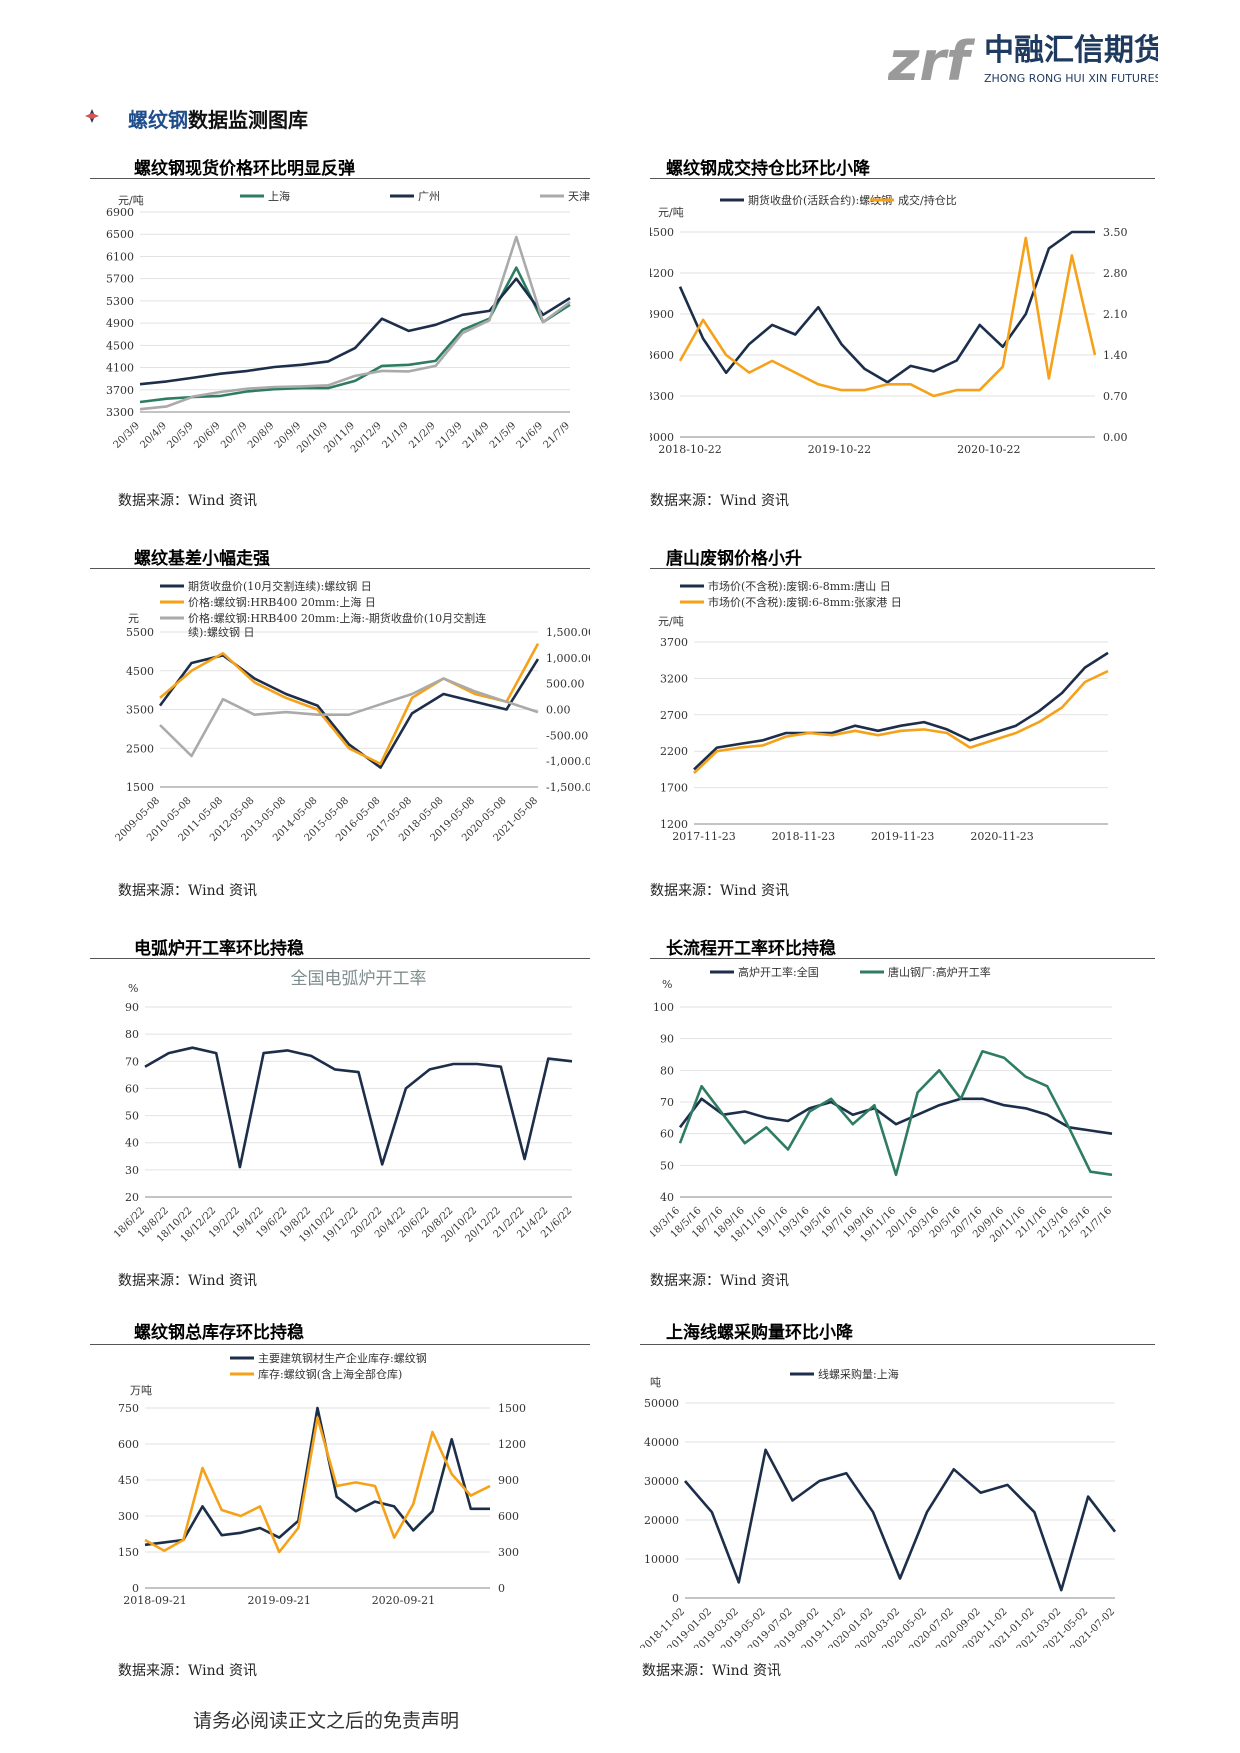 This screenshot has width=1240, height=1753. What do you see at coordinates (120, 301) in the screenshot?
I see `y-tick-label: 5300` at bounding box center [120, 301].